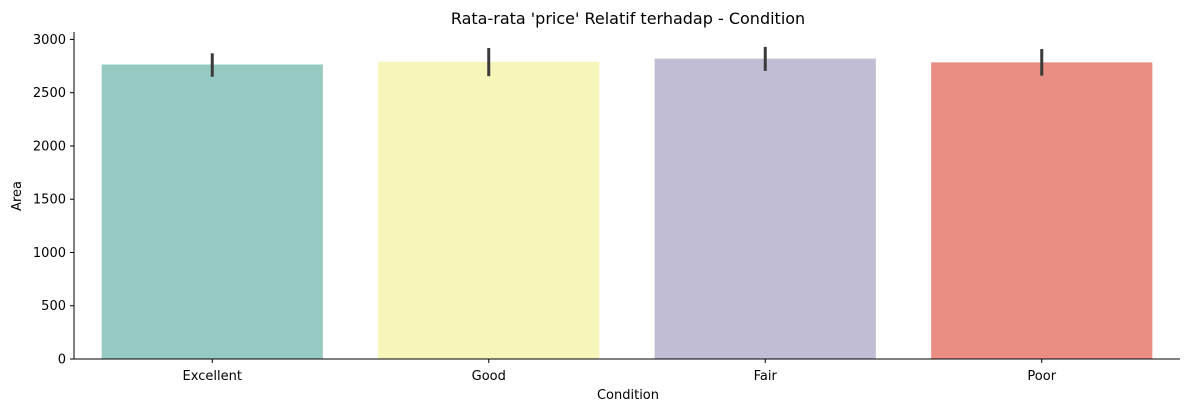 This screenshot has width=1189, height=412. I want to click on x-tick-label: Good, so click(489, 376).